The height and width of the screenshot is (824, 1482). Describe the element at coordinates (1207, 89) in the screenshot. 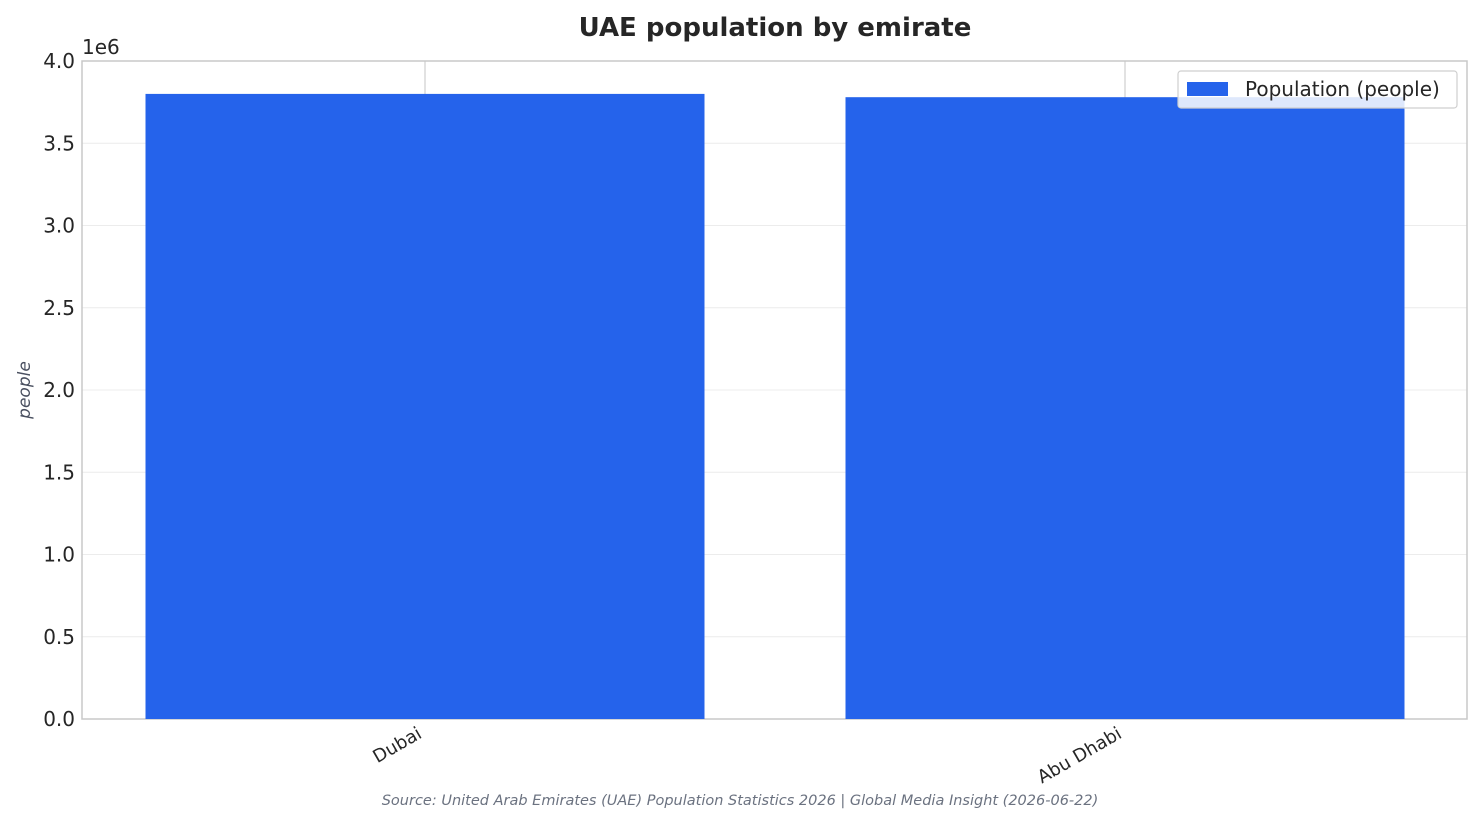

I see `legend-swatch` at that location.